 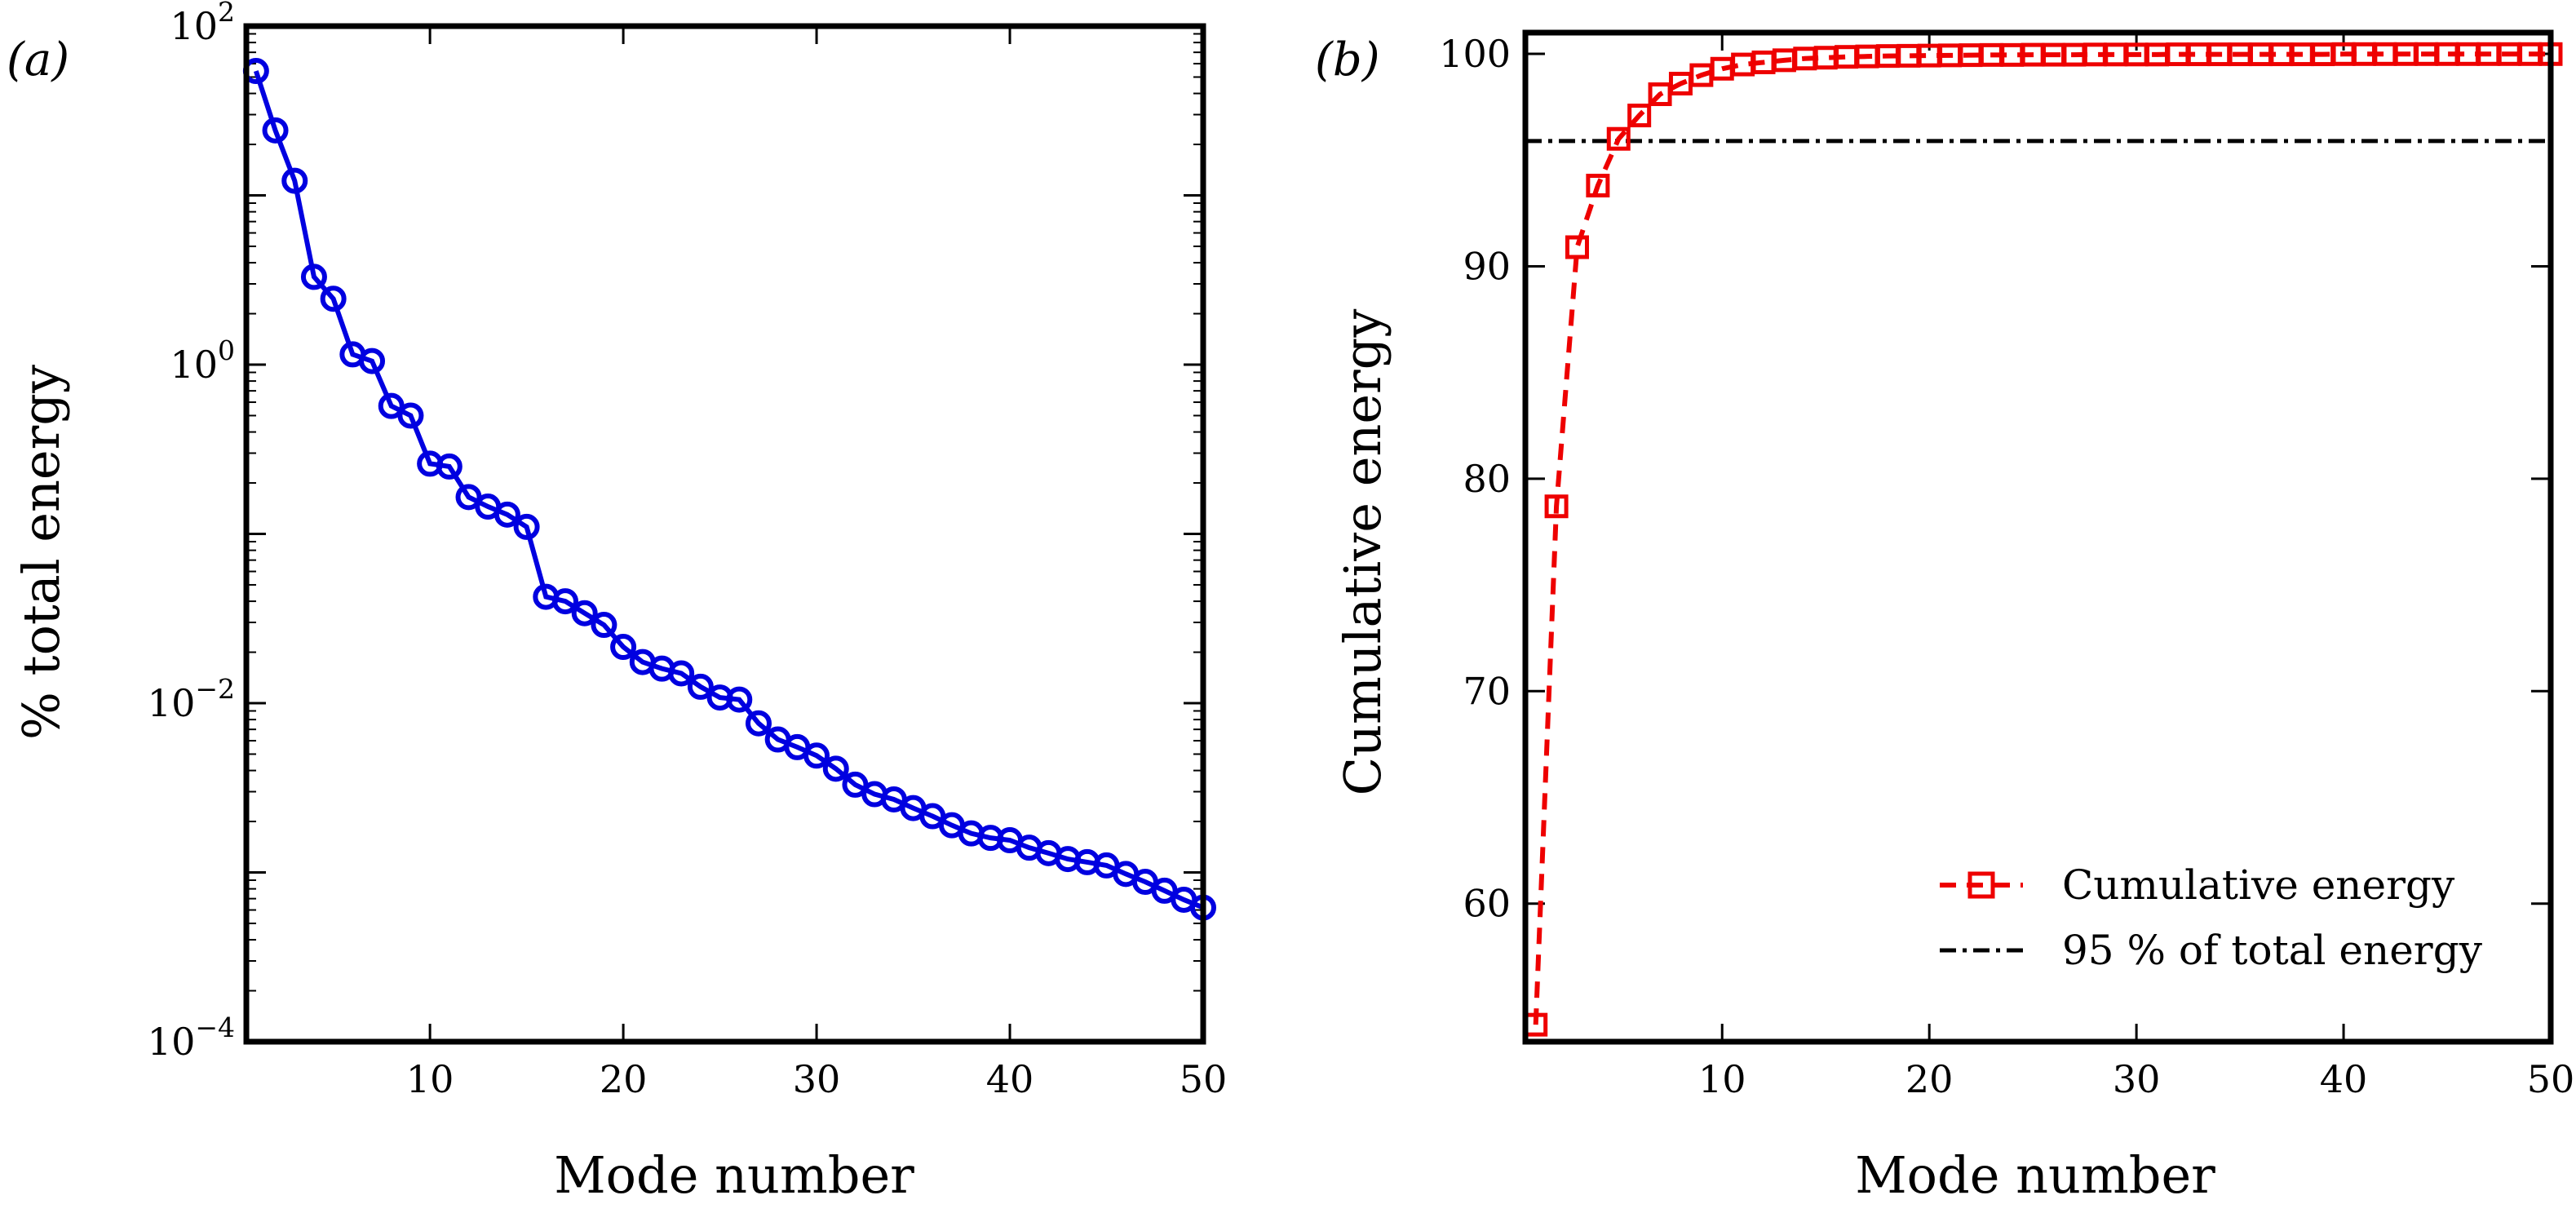 I want to click on panel-b-x-tick-label: 40, so click(x=2344, y=1079).